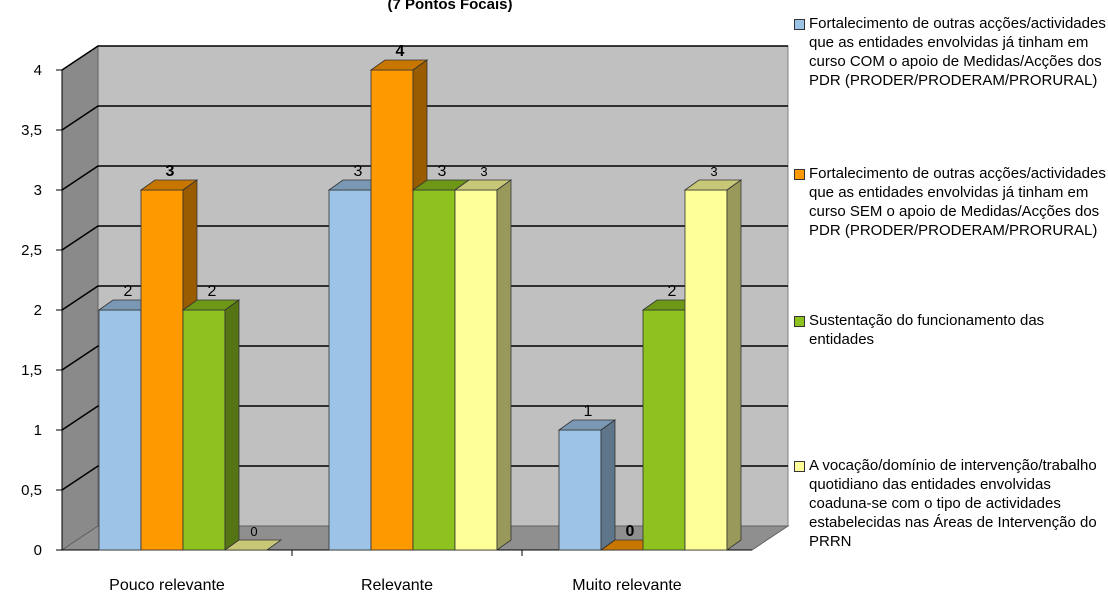 This screenshot has width=1108, height=594. What do you see at coordinates (38, 190) in the screenshot?
I see `y-tick-label: 3` at bounding box center [38, 190].